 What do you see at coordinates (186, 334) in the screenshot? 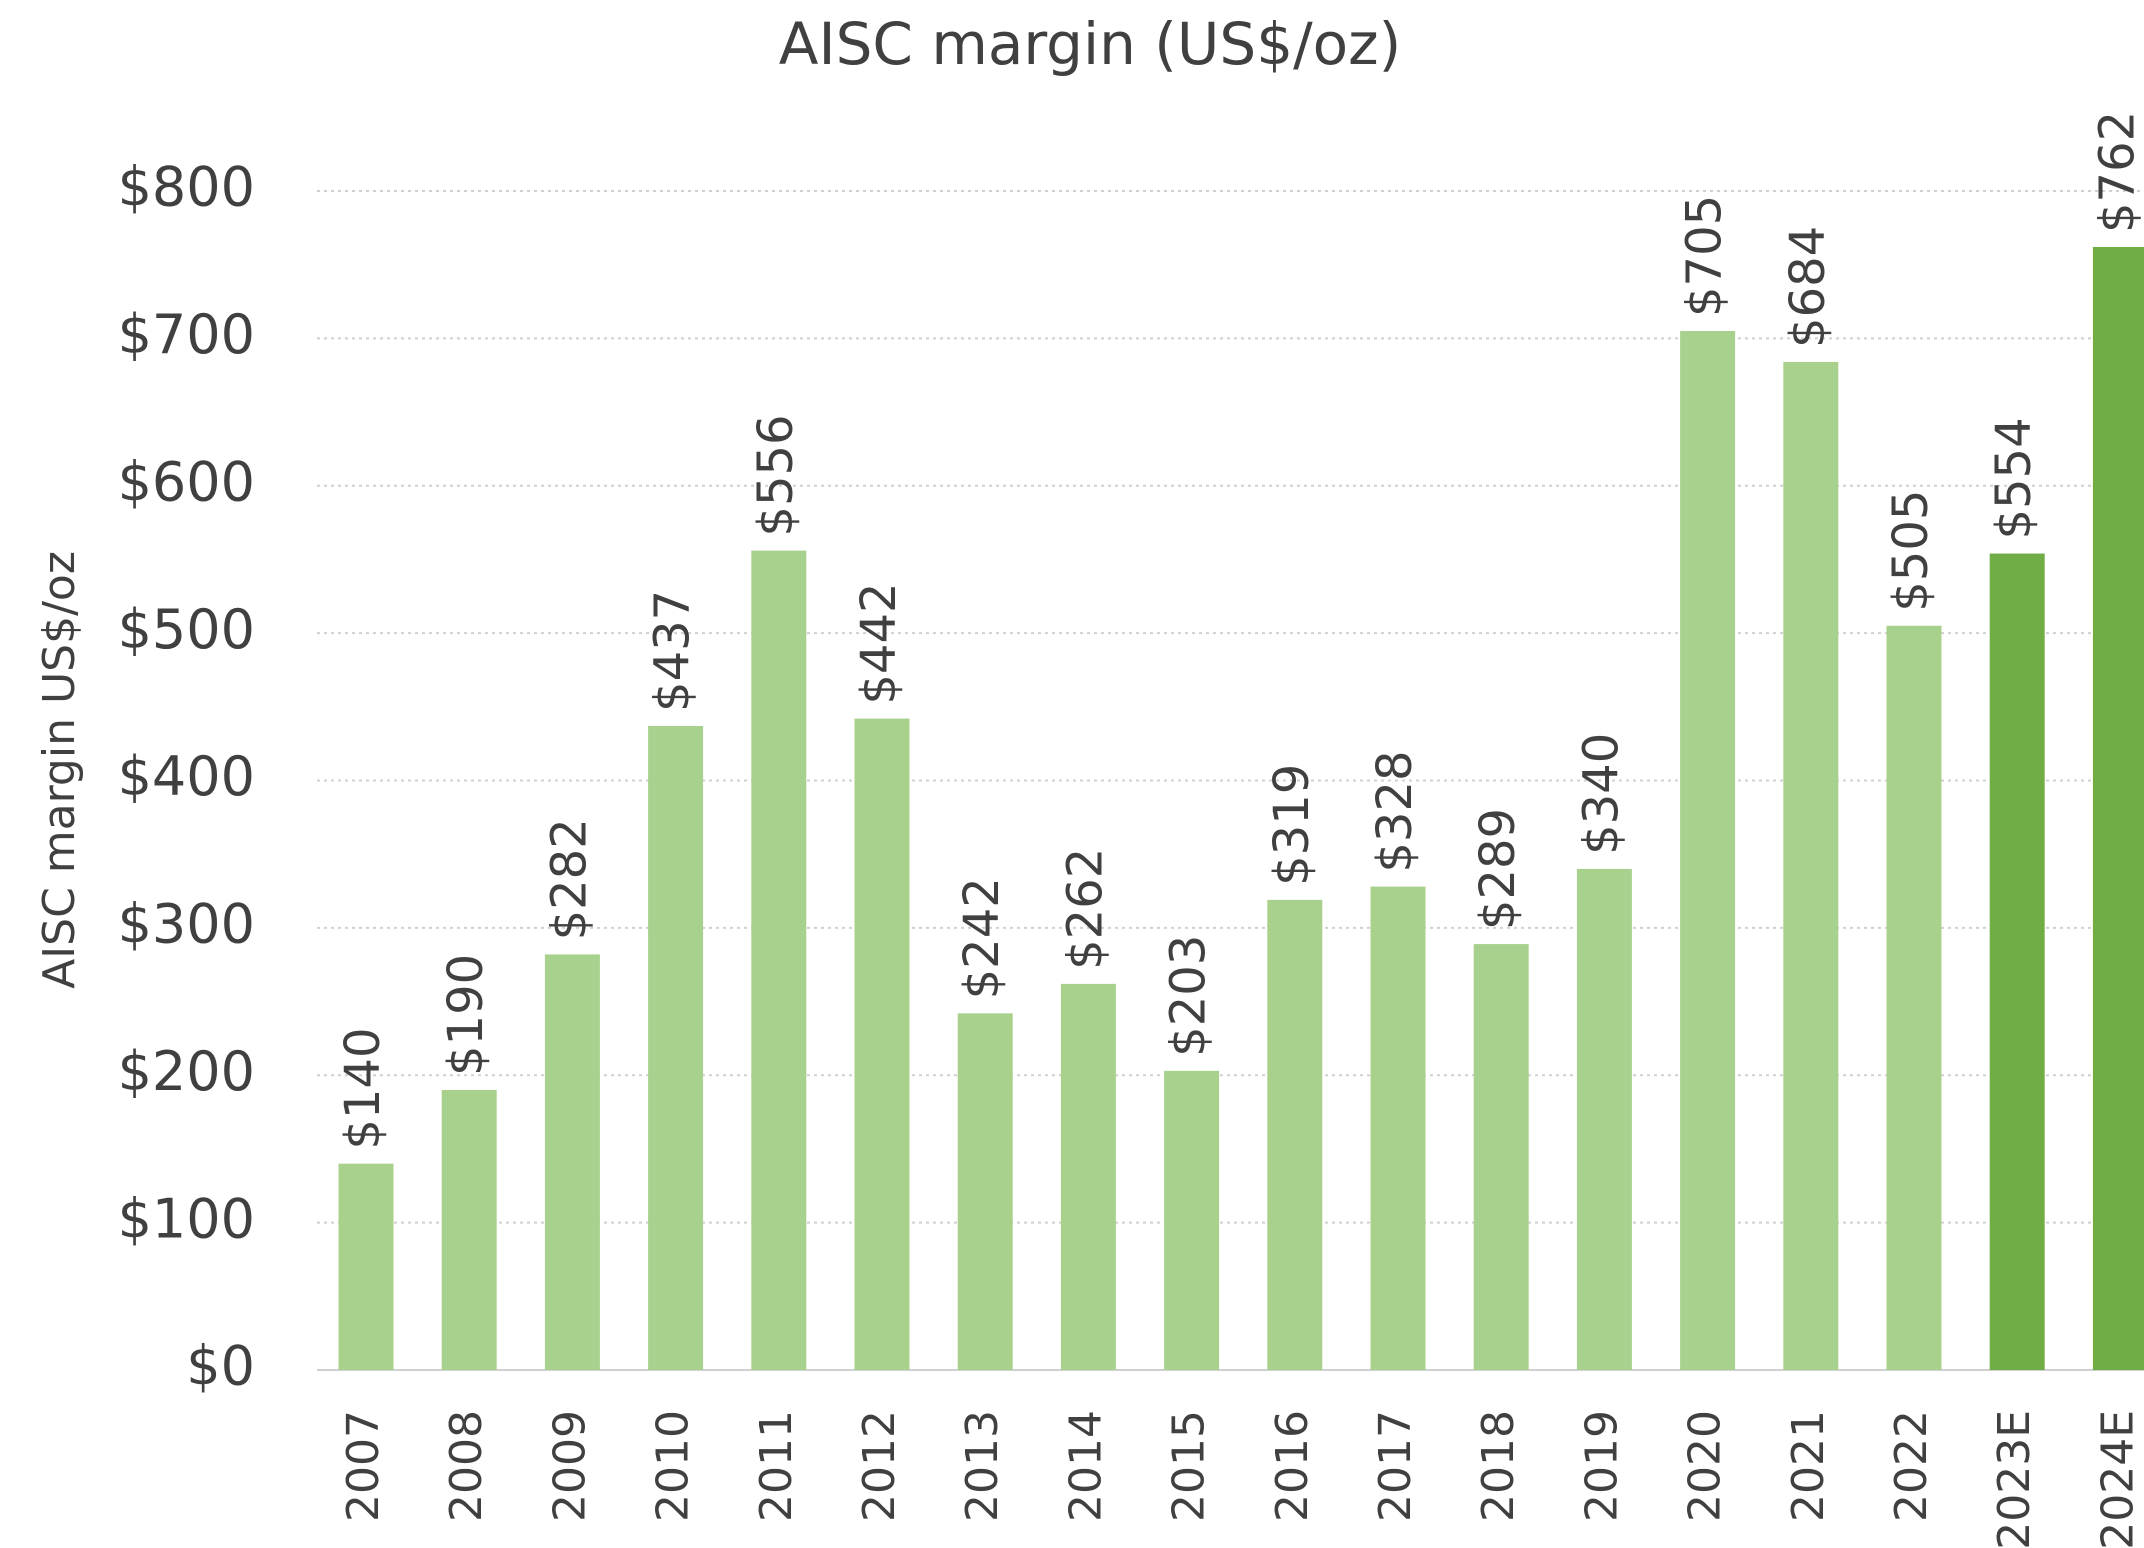
I see `y-tick-label: $700` at bounding box center [186, 334].